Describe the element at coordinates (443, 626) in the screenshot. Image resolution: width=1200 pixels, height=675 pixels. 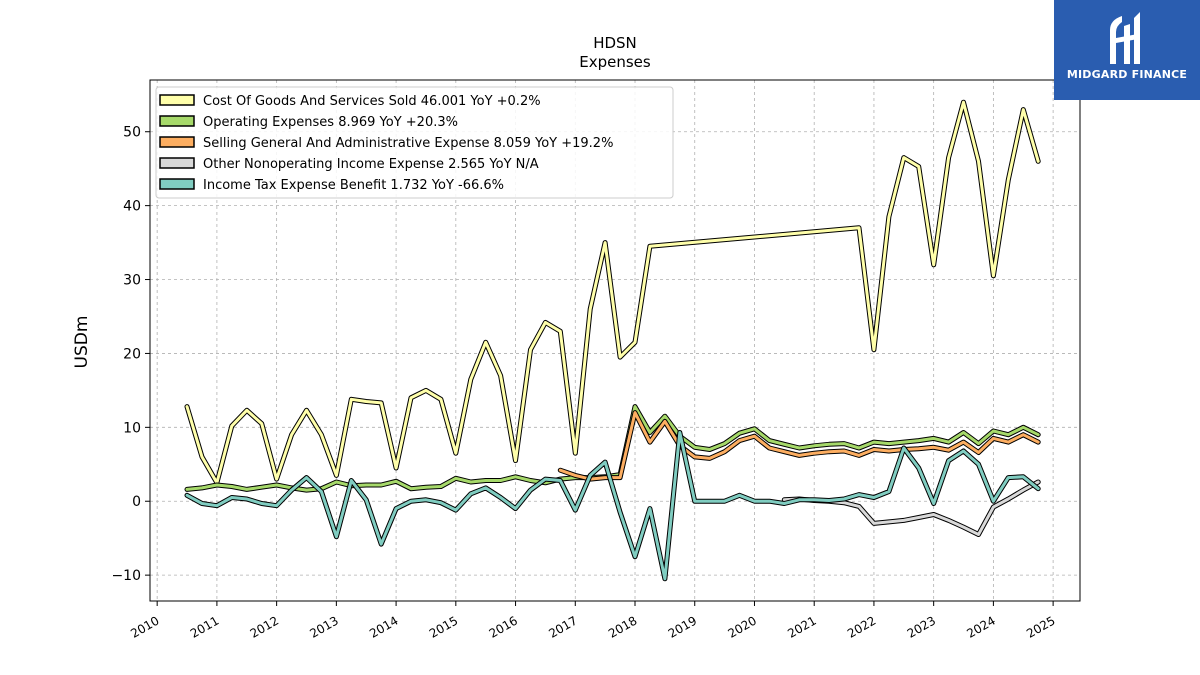
I see `x-tick-label: 2015` at that location.